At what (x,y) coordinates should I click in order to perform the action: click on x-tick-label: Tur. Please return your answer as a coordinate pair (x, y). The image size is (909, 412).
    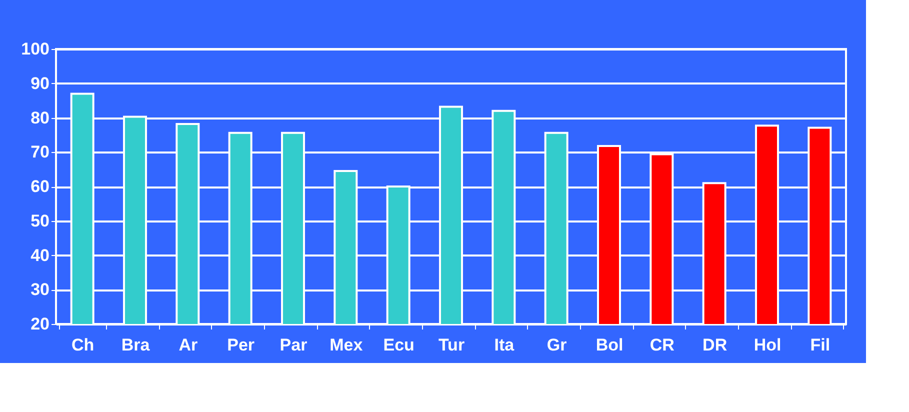
    Looking at the image, I should click on (451, 345).